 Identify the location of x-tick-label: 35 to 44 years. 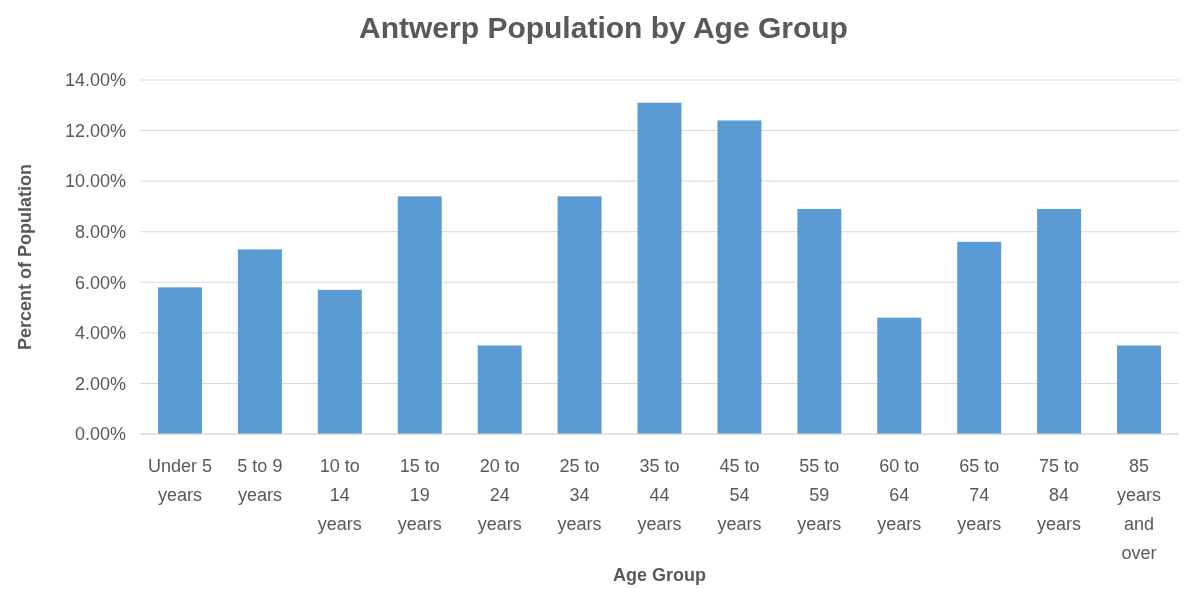
(659, 495).